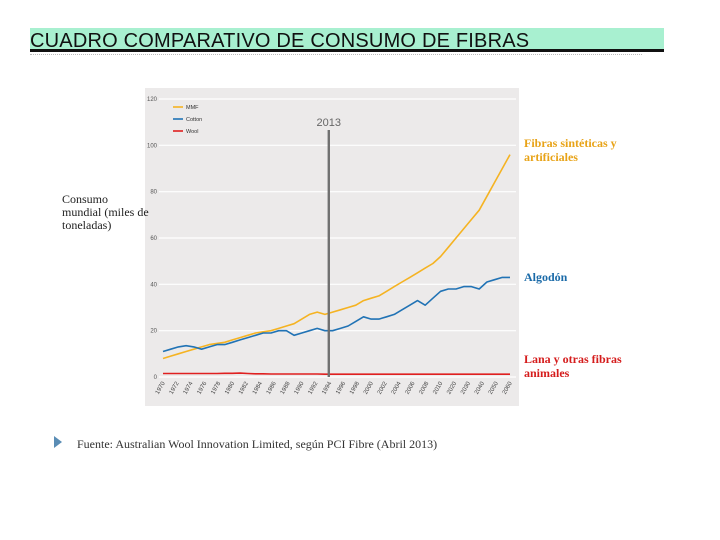 The image size is (720, 540). I want to click on year-marker-label: 2013, so click(329, 123).